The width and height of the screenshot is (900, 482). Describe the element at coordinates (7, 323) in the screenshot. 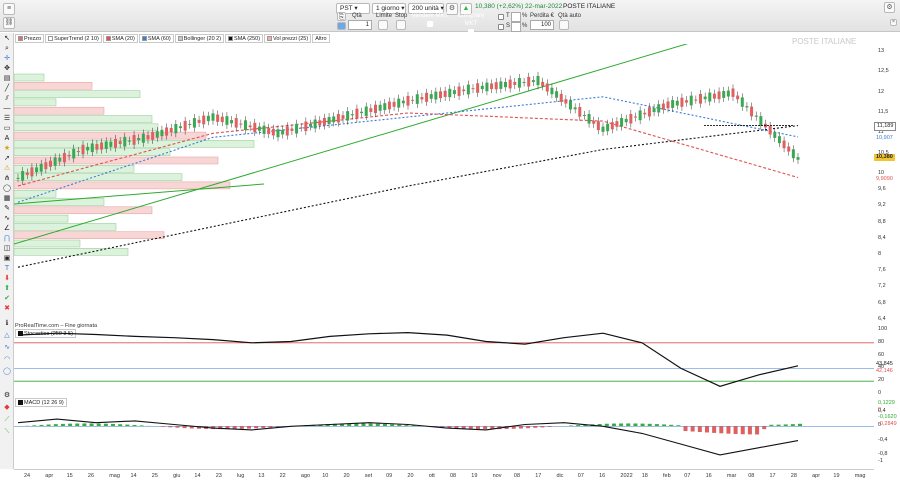

I see `indicator-tool-icon: ℹ` at that location.